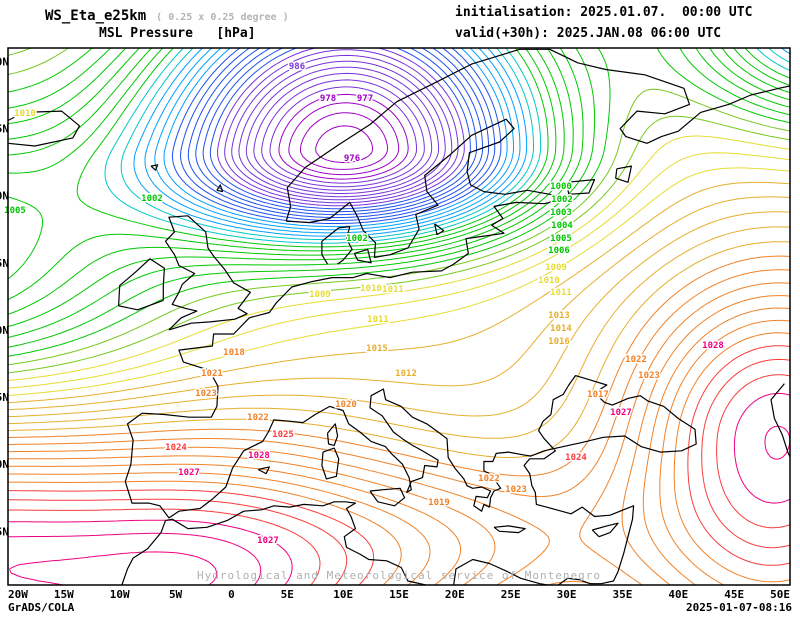  Describe the element at coordinates (64, 594) in the screenshot. I see `x-axis-label: 15W` at that location.